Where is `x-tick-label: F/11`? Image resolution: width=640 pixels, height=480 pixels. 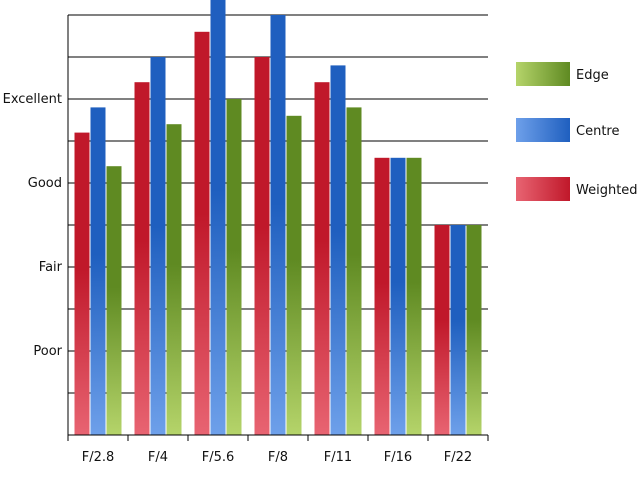 x-tick-label: F/11 is located at coordinates (338, 457).